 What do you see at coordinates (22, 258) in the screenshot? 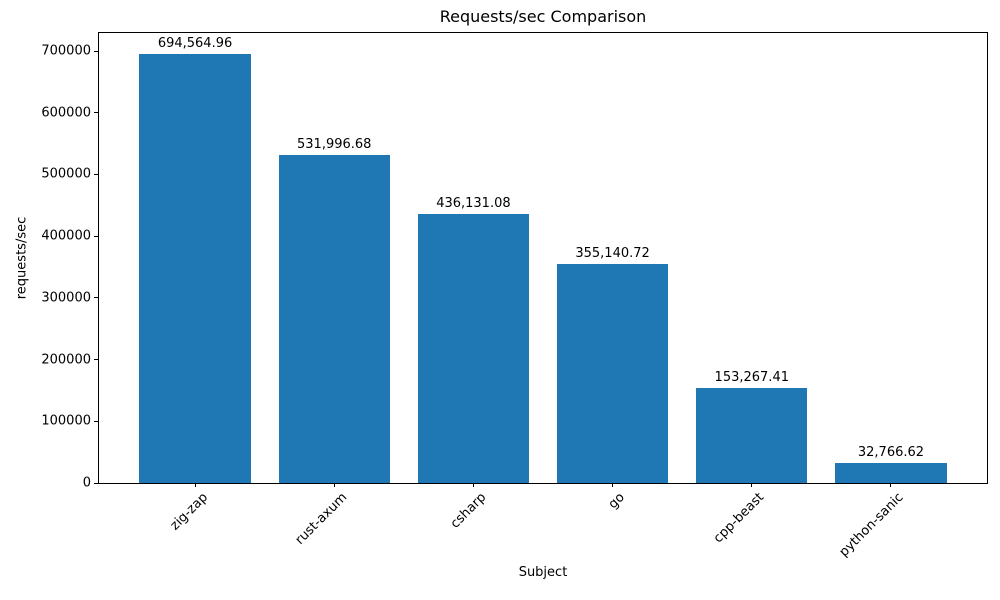
I see `y-axis-label: requests/sec` at bounding box center [22, 258].